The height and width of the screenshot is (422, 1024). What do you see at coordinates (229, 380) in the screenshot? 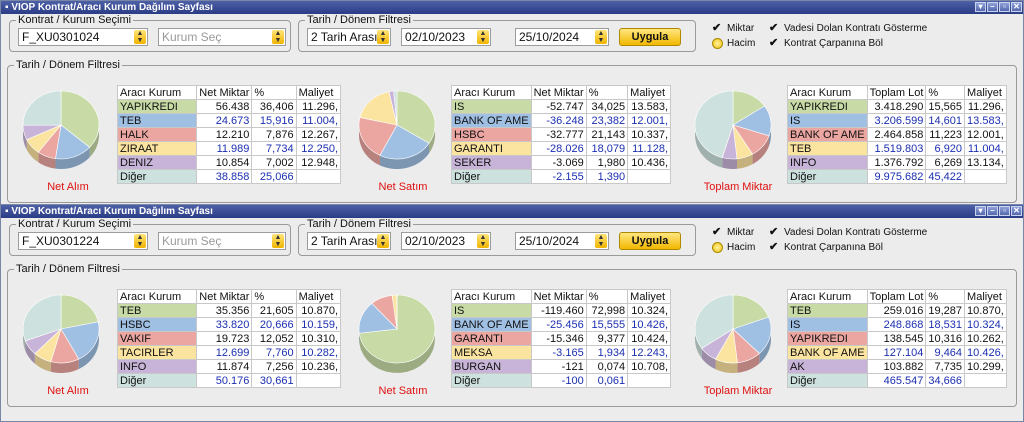
I see `table-row: Diğer 50.176 30,661` at bounding box center [229, 380].